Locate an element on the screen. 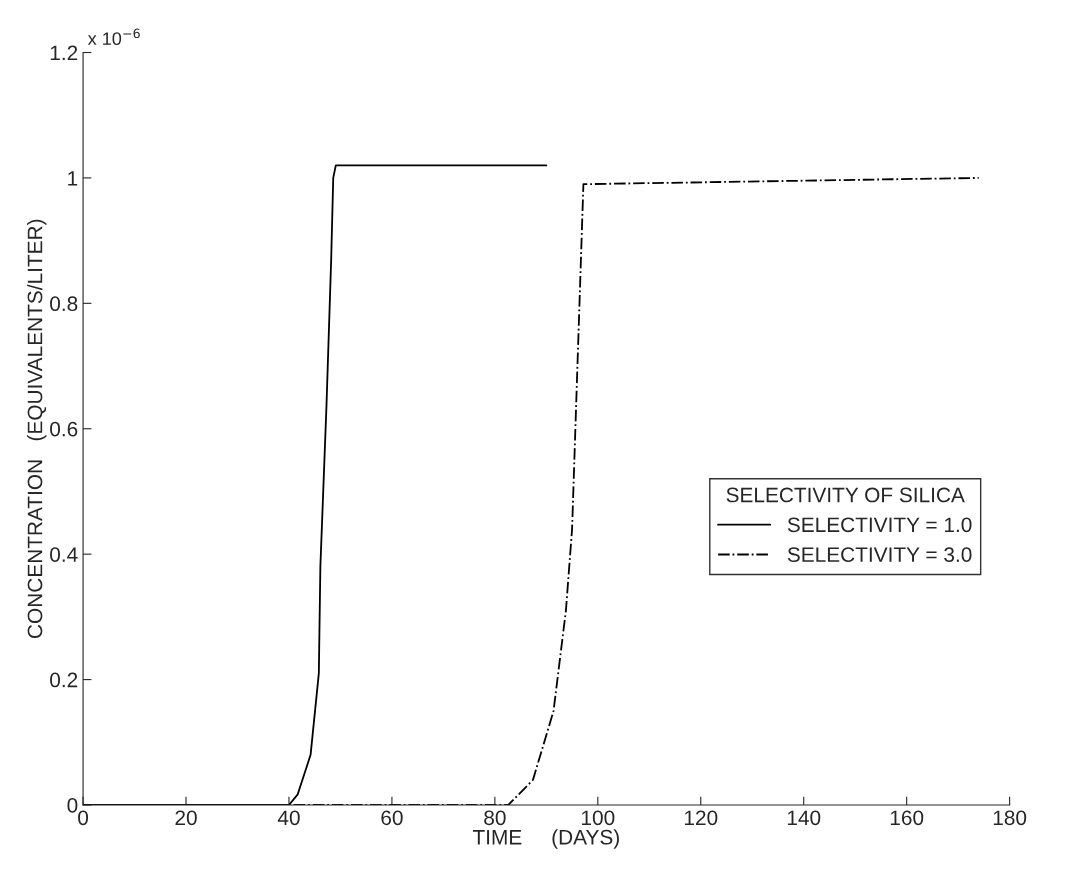  y-tick-label: 0 is located at coordinates (72, 805).